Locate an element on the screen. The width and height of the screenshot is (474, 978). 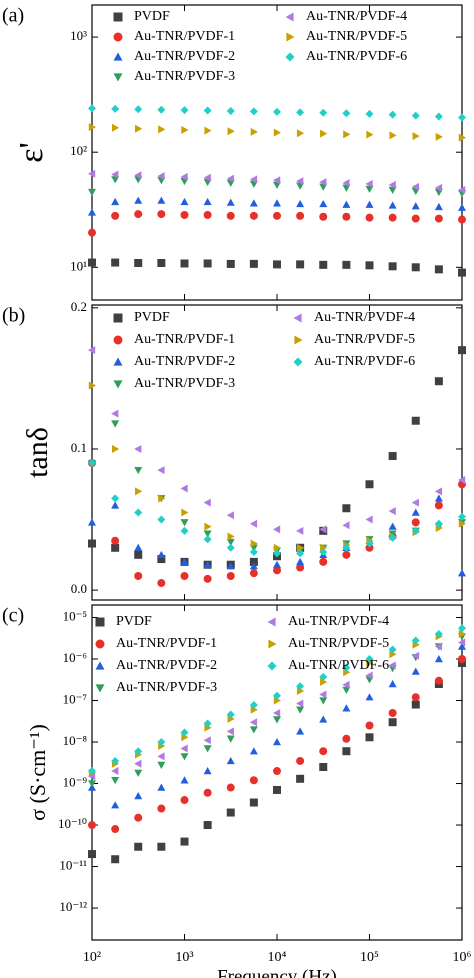
panel-label: (b) is located at coordinates (13, 316).